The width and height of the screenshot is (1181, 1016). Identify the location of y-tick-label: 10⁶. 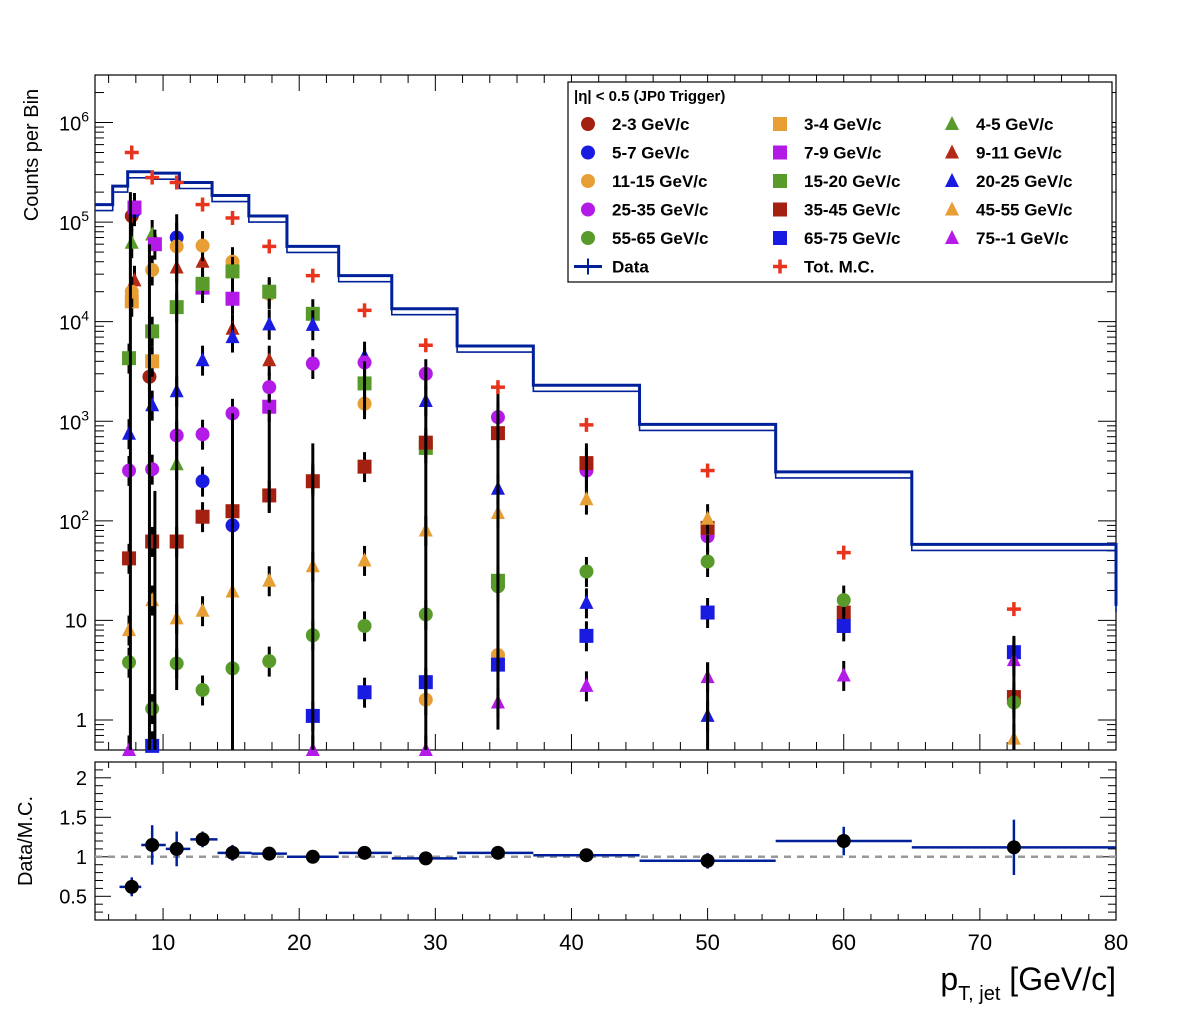
(74, 122).